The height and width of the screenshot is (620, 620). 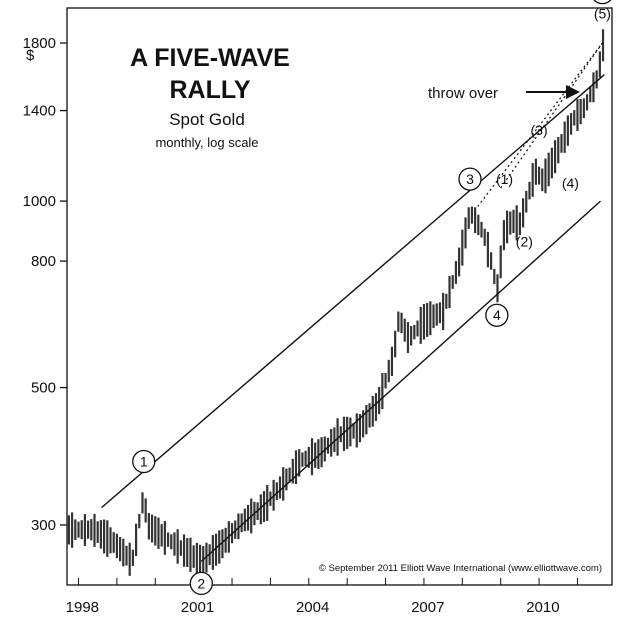 What do you see at coordinates (602, 14) in the screenshot?
I see `wave-label: (5)` at bounding box center [602, 14].